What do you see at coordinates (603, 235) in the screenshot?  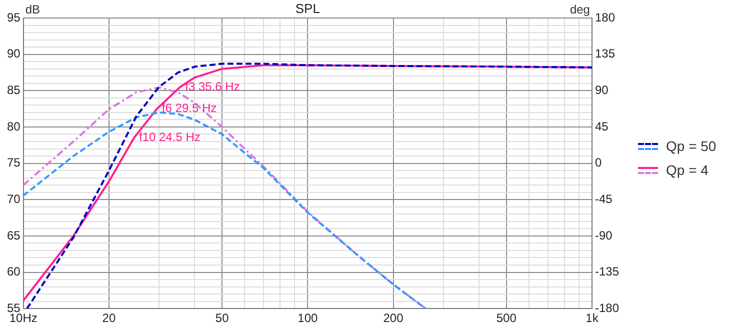 I see `y2-tick-label: -90` at bounding box center [603, 235].